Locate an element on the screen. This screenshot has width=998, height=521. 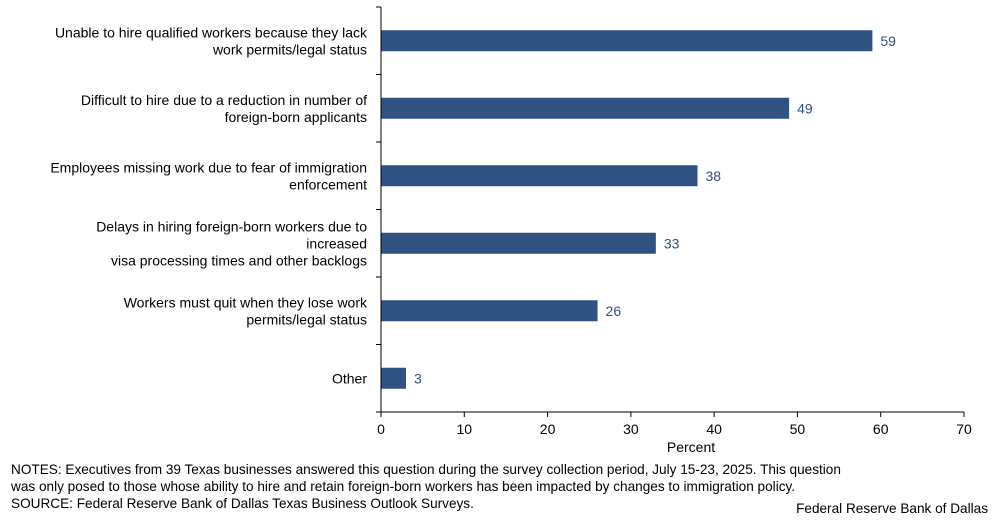
x-tick-label: 40 is located at coordinates (714, 429).